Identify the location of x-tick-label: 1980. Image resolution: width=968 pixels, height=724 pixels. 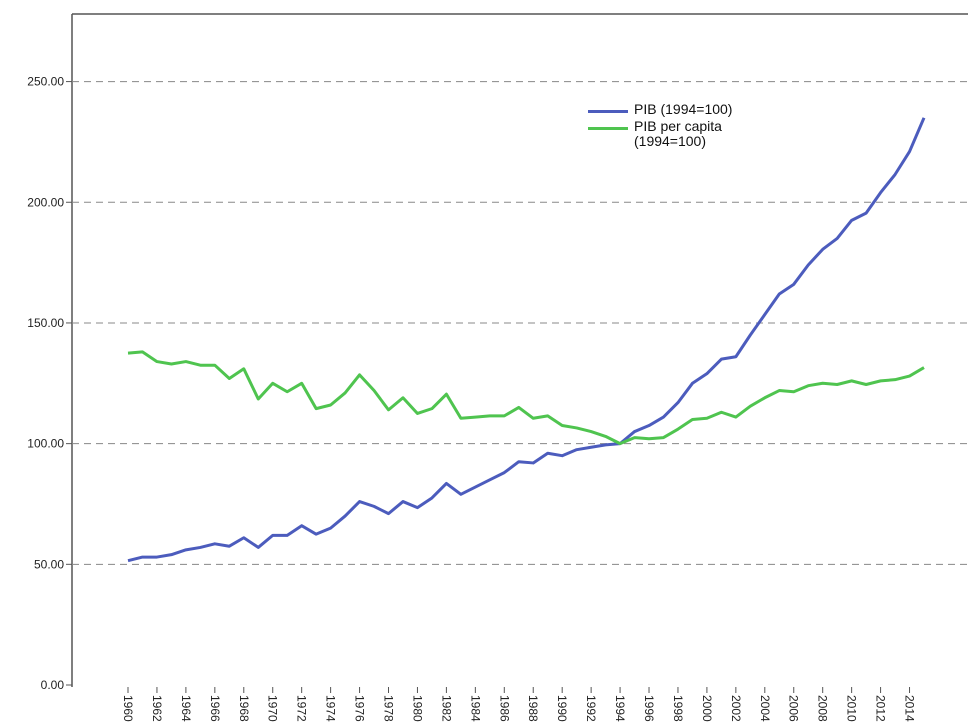
(417, 708).